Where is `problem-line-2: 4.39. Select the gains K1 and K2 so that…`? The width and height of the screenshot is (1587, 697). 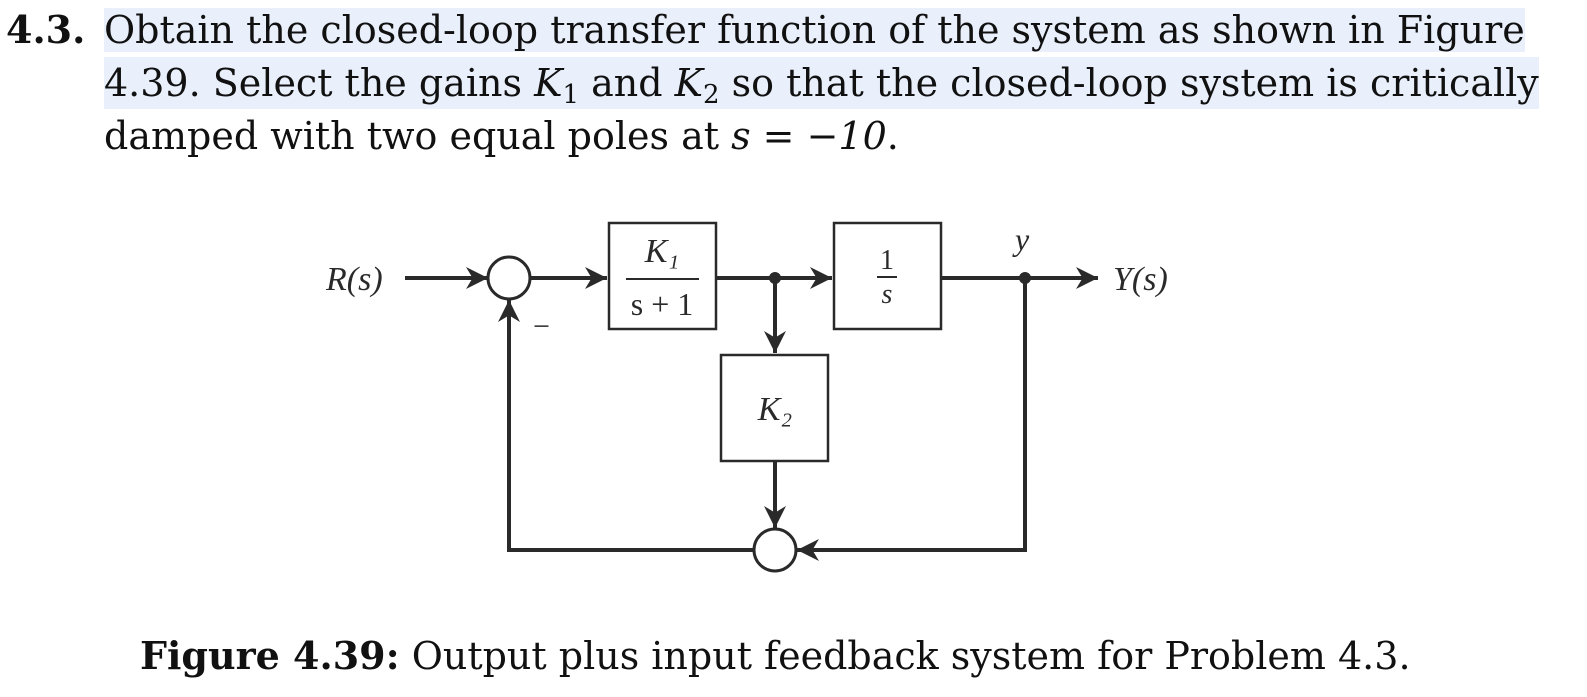
problem-line-2: 4.39. Select the gains K1 and K2 so that… is located at coordinates (821, 83).